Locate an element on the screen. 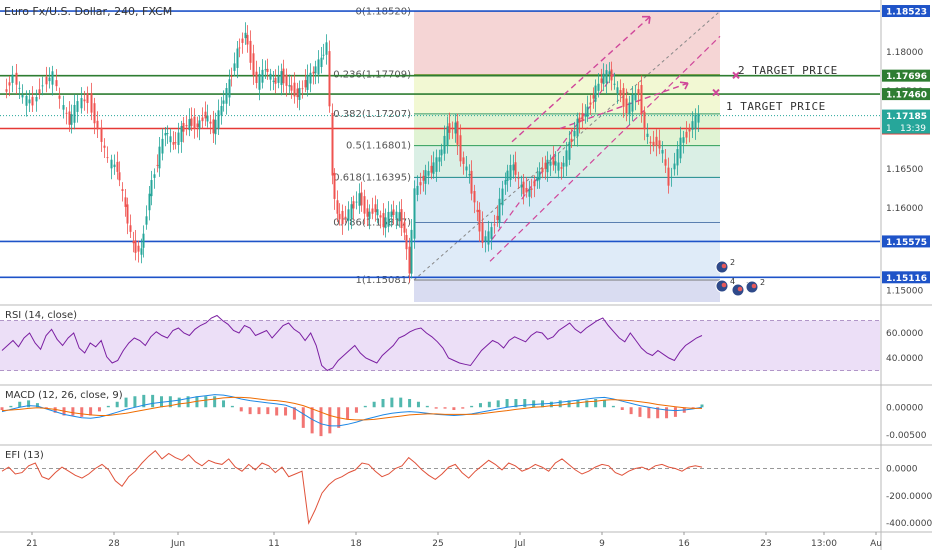 This screenshot has height=550, width=932. time-axis: 21 28 Jun 11 18 25 Jul 9 16 23 13:00 Au is located at coordinates (454, 540).